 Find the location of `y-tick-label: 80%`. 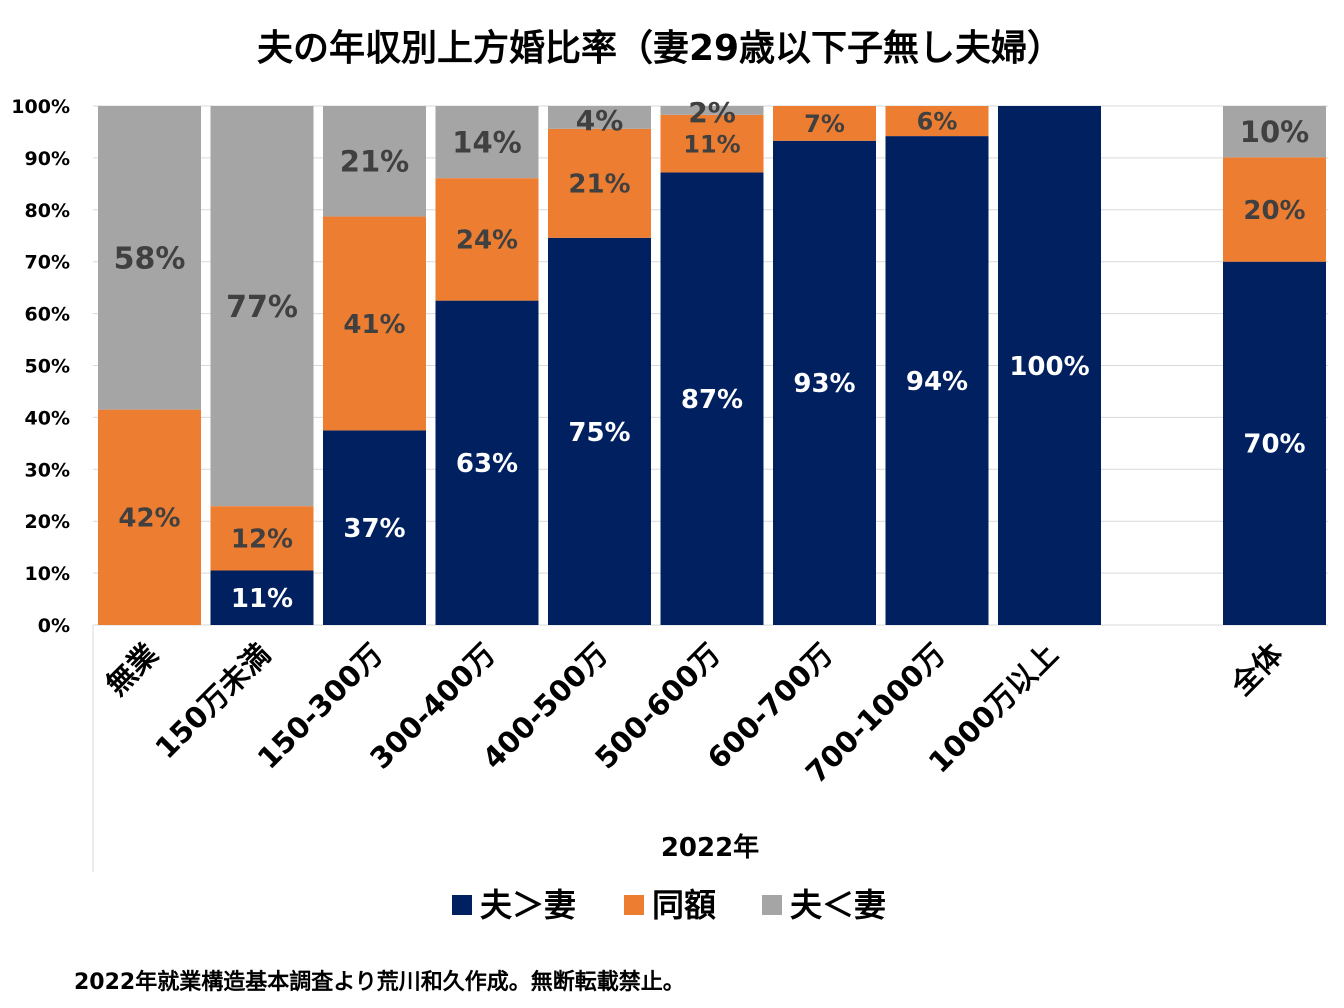

y-tick-label: 80% is located at coordinates (47, 211).